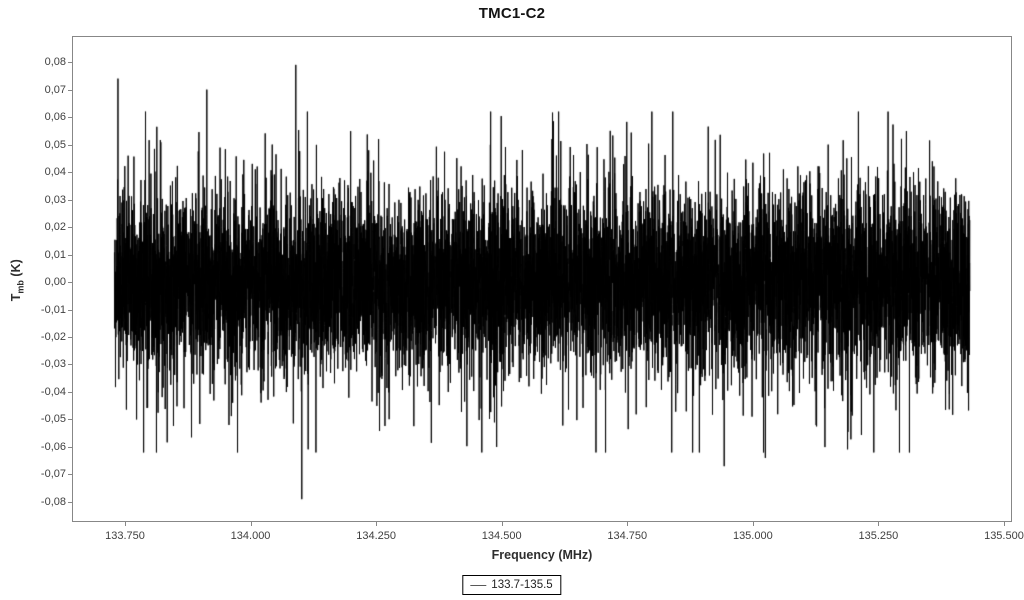 The image size is (1024, 600). I want to click on y-tick-label: -0,08, so click(53, 501).